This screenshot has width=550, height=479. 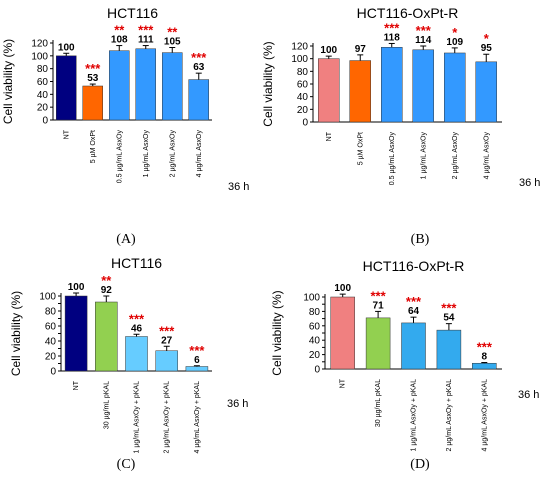 What do you see at coordinates (420, 464) in the screenshot?
I see `panel-label: (D)` at bounding box center [420, 464].